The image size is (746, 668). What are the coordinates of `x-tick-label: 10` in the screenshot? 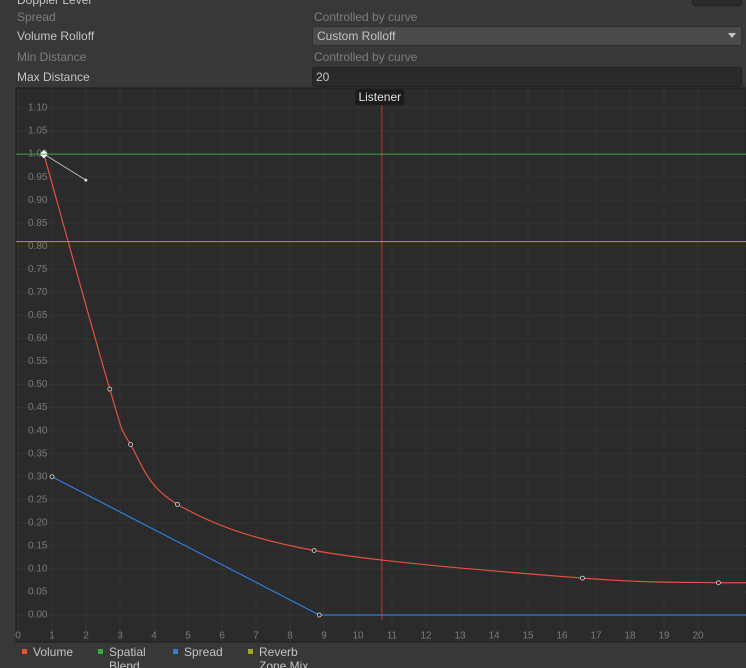 It's located at (358, 636).